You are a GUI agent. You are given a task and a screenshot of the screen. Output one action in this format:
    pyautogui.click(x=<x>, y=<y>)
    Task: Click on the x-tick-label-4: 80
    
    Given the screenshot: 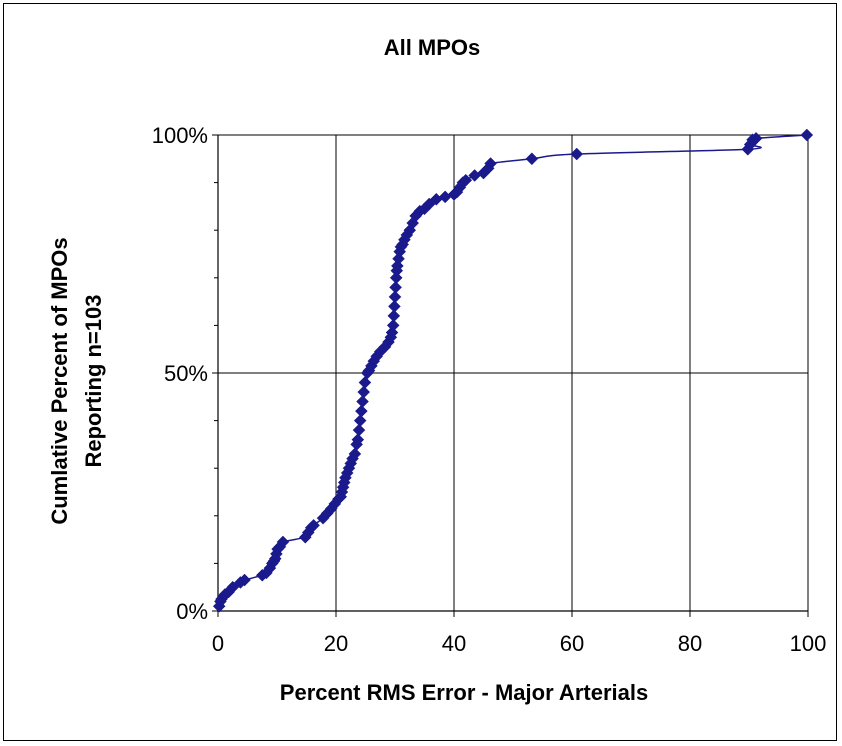 What is the action you would take?
    pyautogui.click(x=690, y=643)
    